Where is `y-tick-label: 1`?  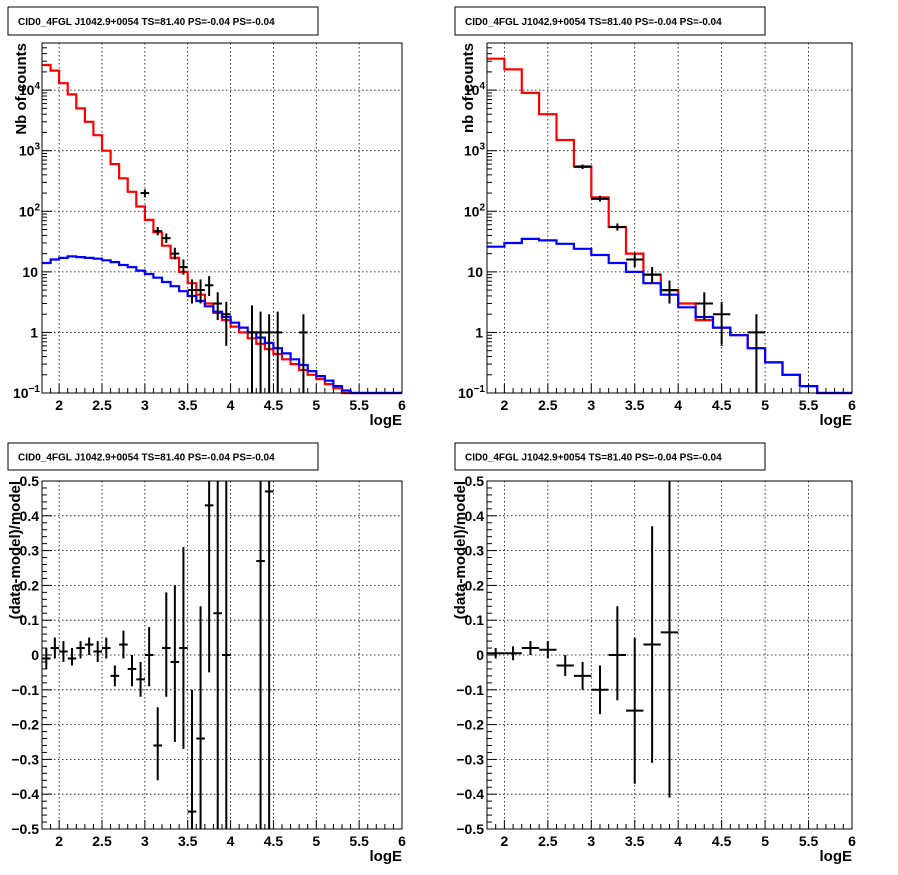
y-tick-label: 1 is located at coordinates (479, 332).